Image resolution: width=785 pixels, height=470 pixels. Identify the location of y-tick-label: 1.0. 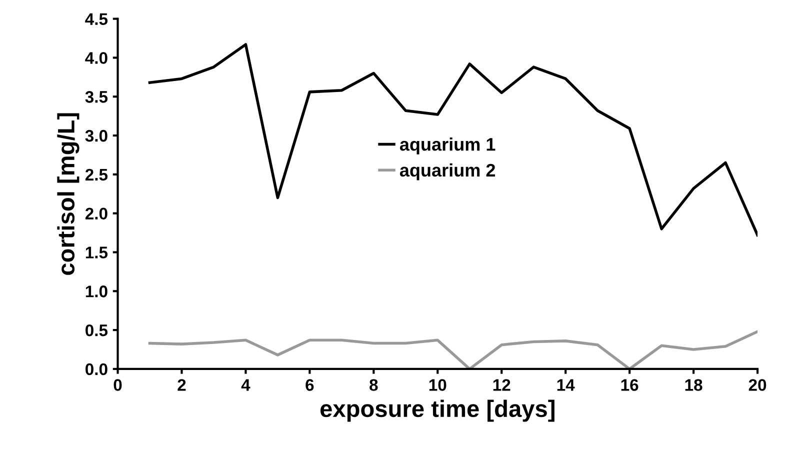
(97, 292).